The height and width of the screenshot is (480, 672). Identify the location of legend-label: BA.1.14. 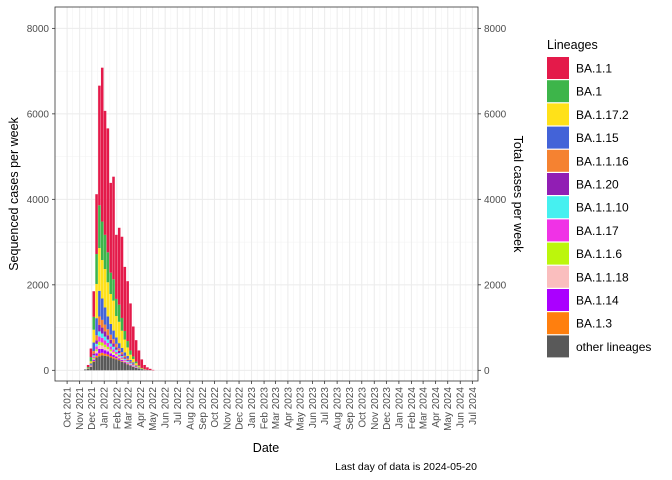
(597, 301).